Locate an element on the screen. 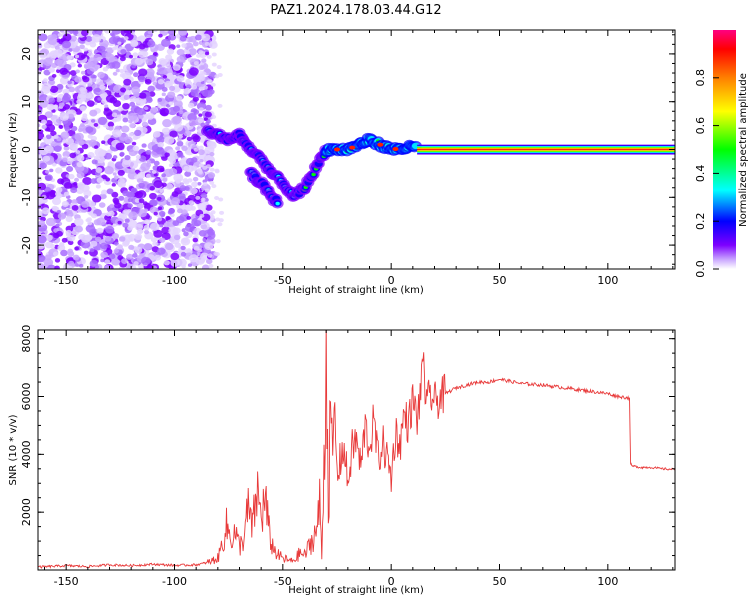 Image resolution: width=750 pixels, height=600 pixels. spectrogram-x-tick-label: -100 is located at coordinates (174, 280).